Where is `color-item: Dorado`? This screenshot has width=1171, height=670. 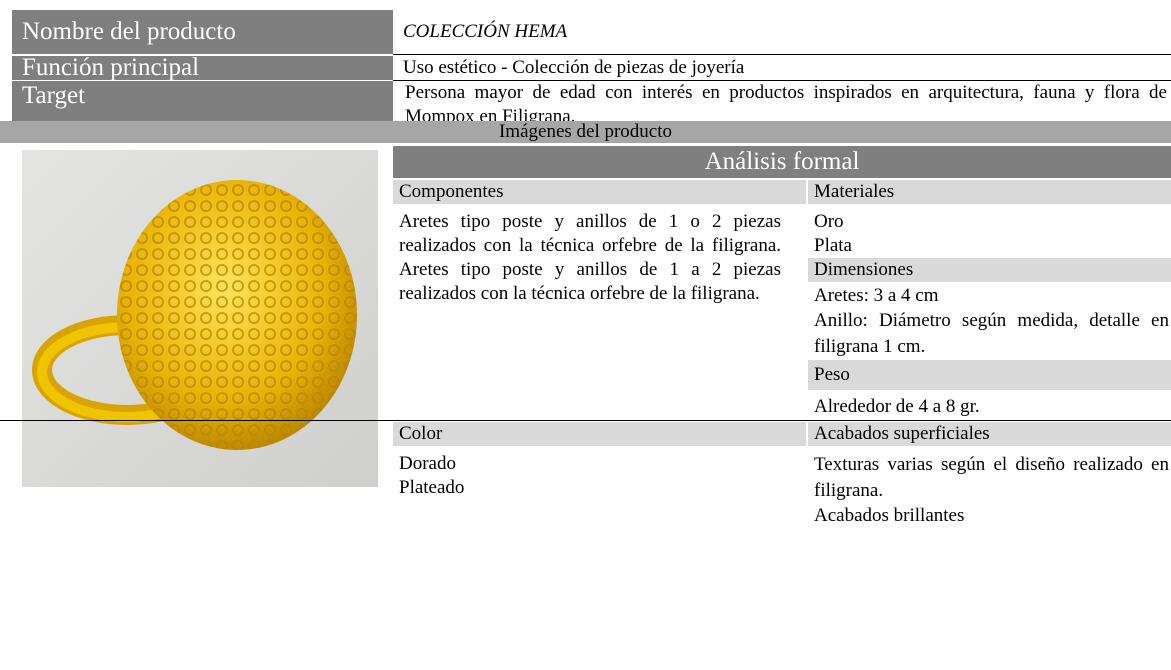 color-item: Dorado is located at coordinates (427, 463).